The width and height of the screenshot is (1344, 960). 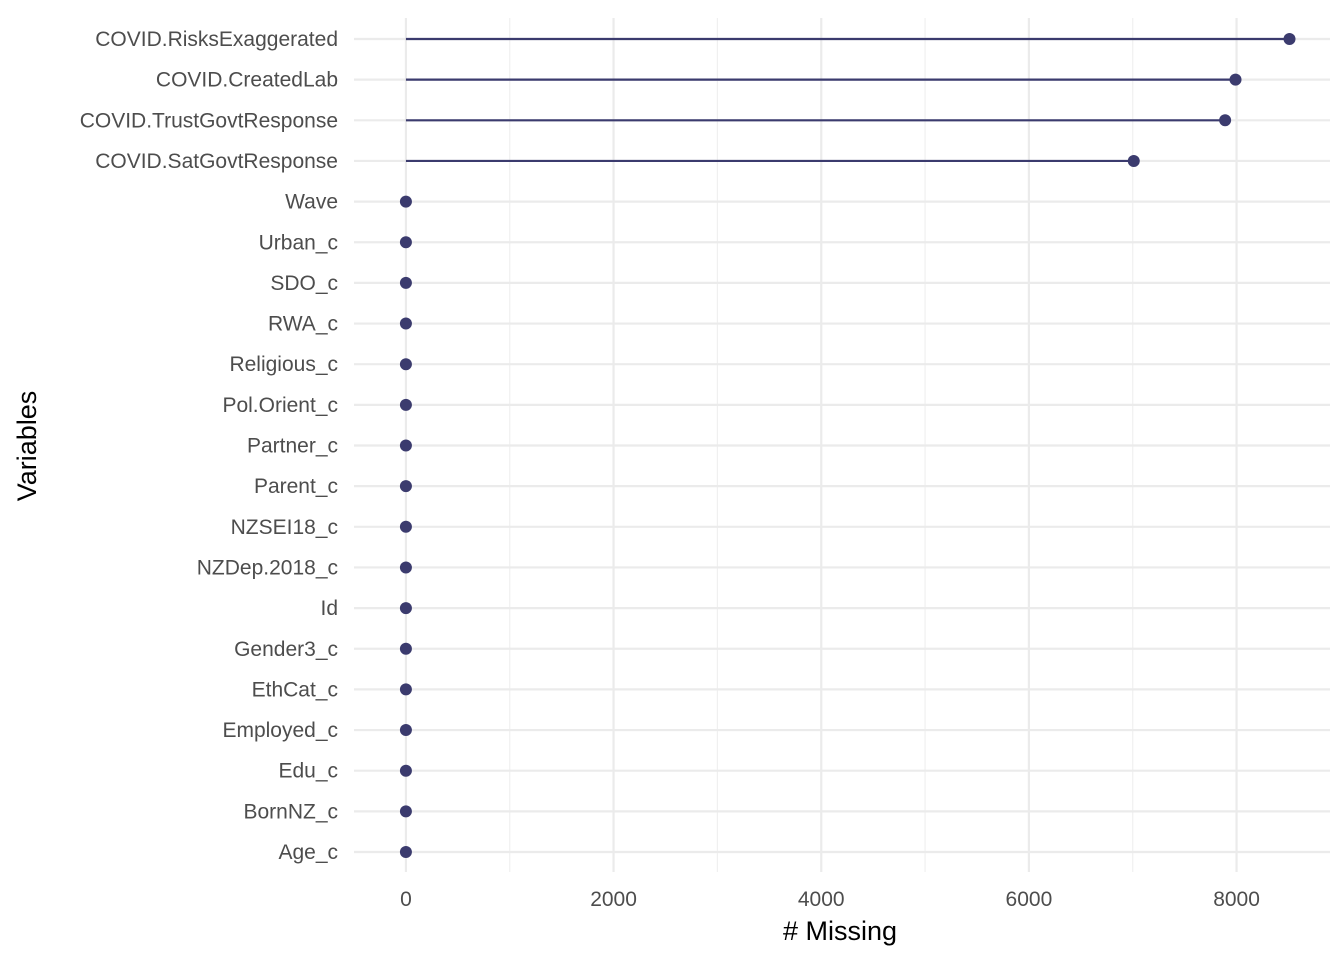 I want to click on y-tick-label: Wave, so click(x=311, y=202).